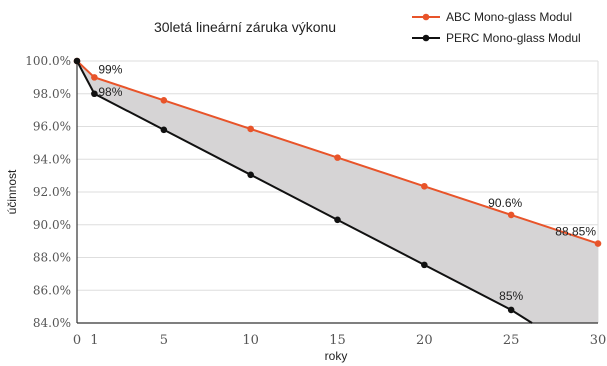  What do you see at coordinates (52, 225) in the screenshot?
I see `y-tick-label: 90.0%` at bounding box center [52, 225].